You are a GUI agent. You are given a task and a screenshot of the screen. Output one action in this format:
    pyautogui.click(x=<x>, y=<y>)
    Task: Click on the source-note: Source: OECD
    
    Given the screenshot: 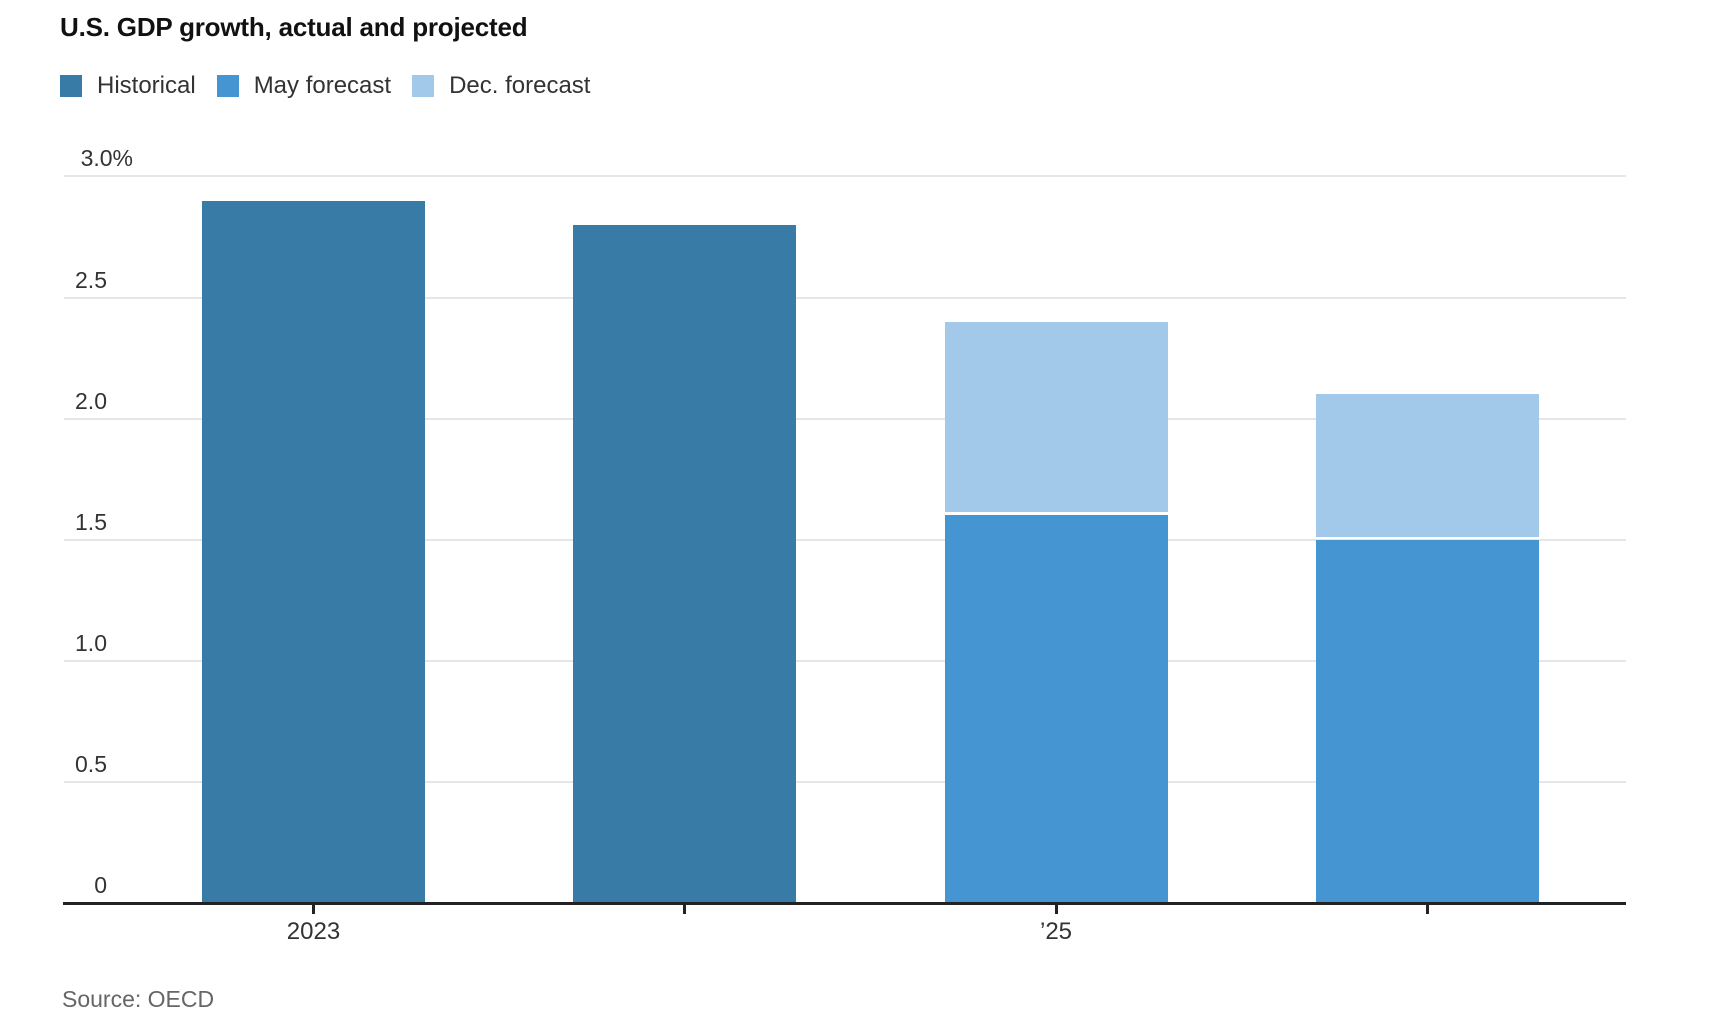 What is the action you would take?
    pyautogui.click(x=138, y=999)
    